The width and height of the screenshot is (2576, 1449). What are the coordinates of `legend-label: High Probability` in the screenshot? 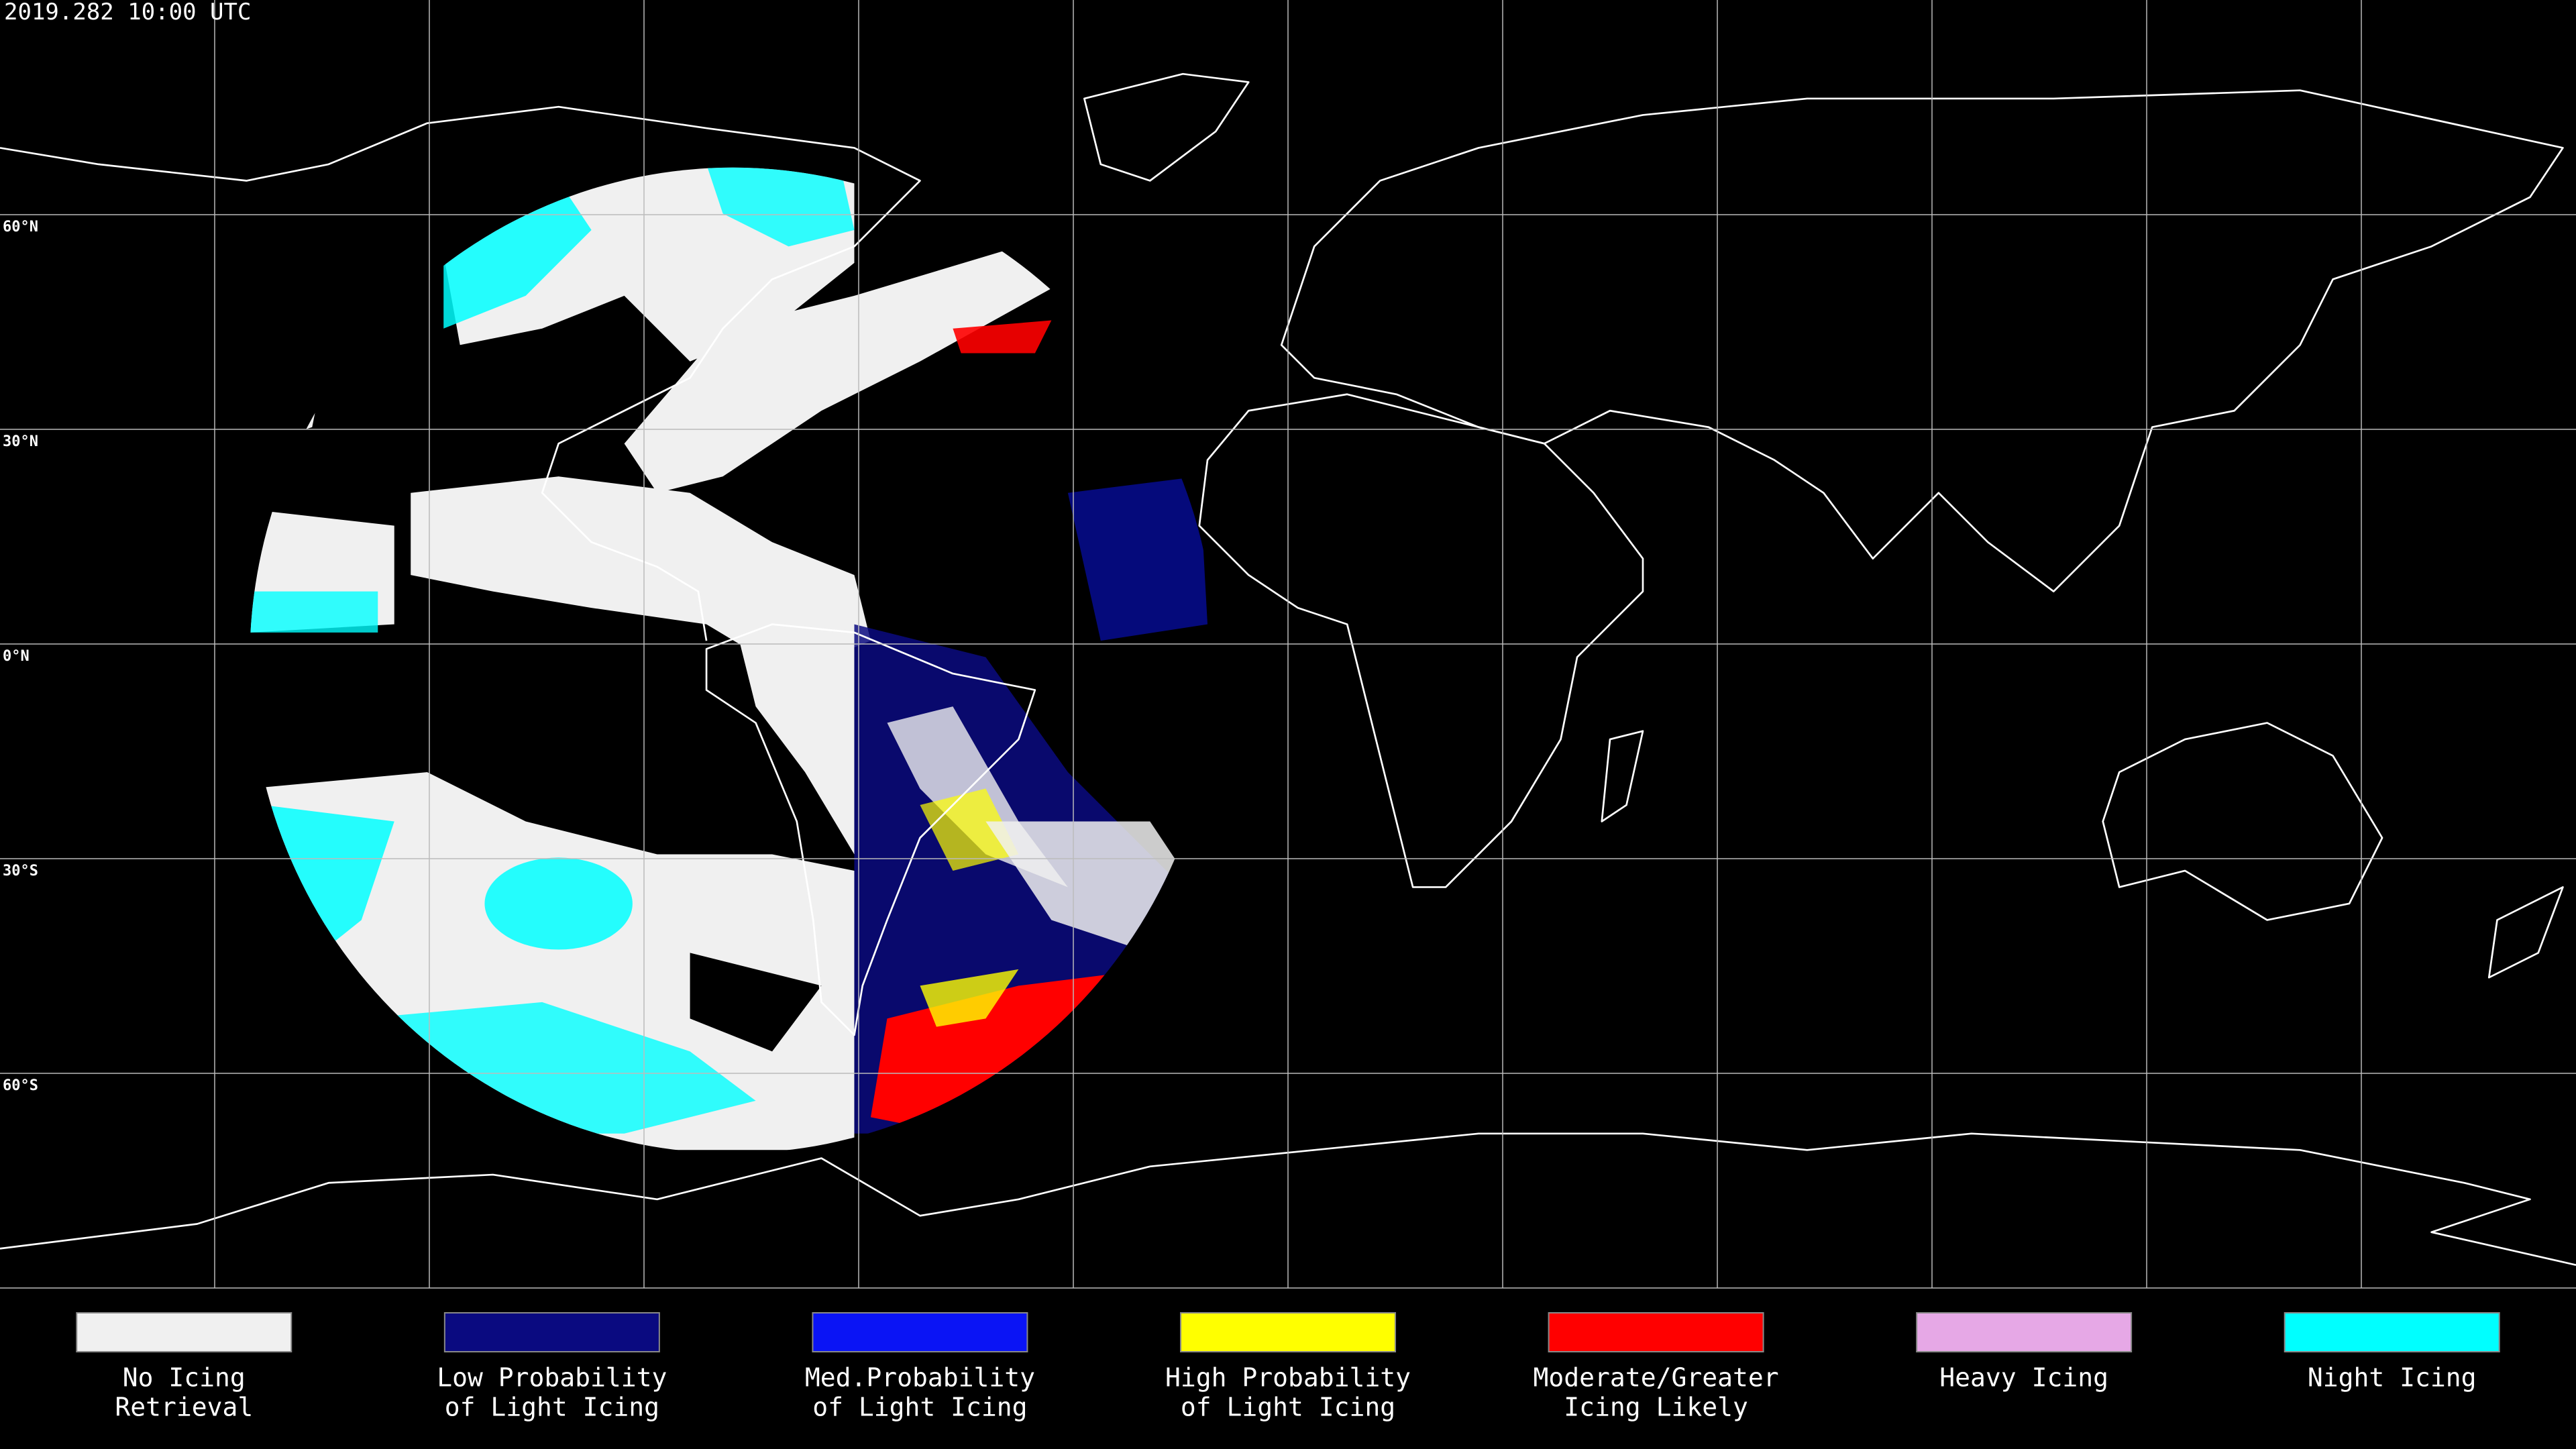 It's located at (1288, 1378).